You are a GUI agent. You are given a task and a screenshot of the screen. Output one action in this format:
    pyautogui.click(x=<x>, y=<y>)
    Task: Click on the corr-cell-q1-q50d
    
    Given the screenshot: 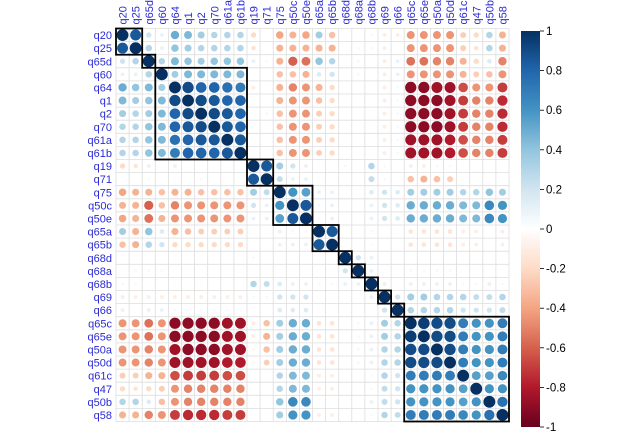 What is the action you would take?
    pyautogui.click(x=450, y=101)
    